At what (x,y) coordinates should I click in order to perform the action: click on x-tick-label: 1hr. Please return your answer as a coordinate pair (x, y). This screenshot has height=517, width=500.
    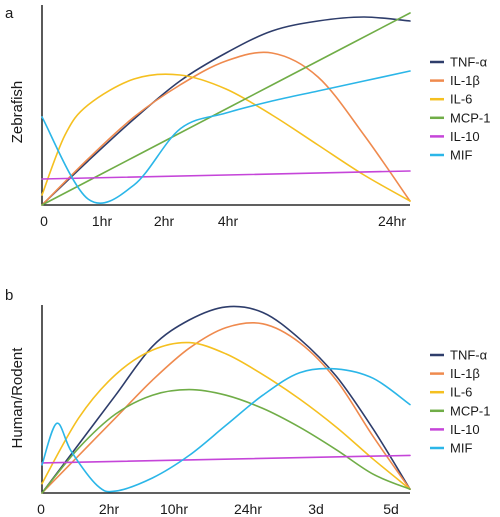
    Looking at the image, I should click on (102, 221).